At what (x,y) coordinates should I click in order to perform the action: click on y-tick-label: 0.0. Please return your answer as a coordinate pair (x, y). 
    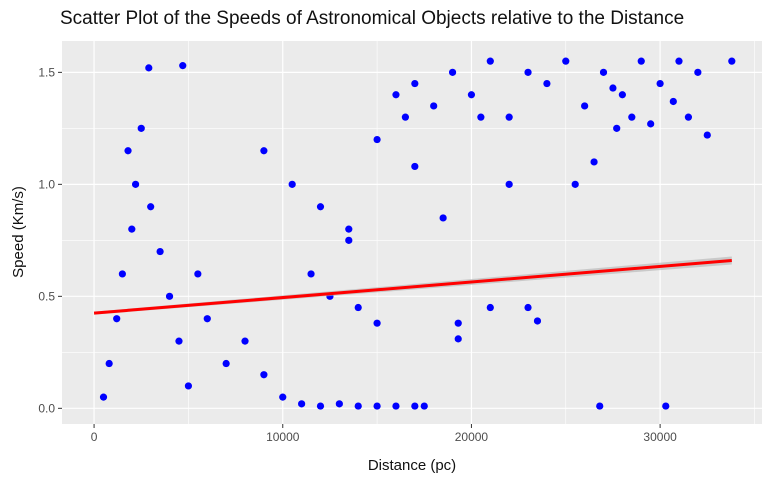
    Looking at the image, I should click on (46, 408).